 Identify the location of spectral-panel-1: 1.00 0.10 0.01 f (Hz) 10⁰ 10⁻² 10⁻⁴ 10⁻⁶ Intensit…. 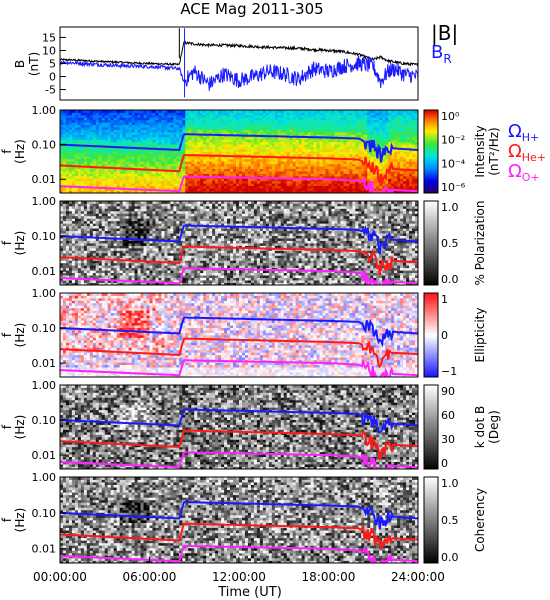
(250, 149).